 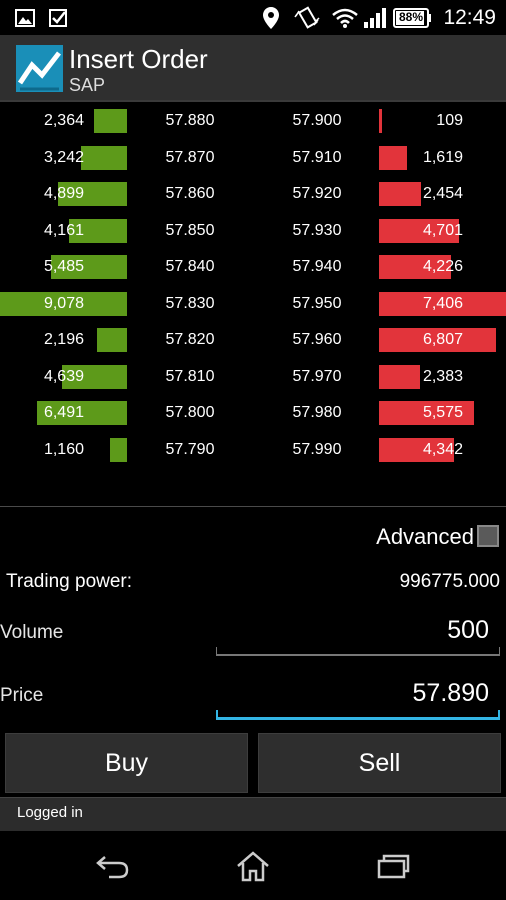 What do you see at coordinates (190, 230) in the screenshot?
I see `bid-price: 57.850` at bounding box center [190, 230].